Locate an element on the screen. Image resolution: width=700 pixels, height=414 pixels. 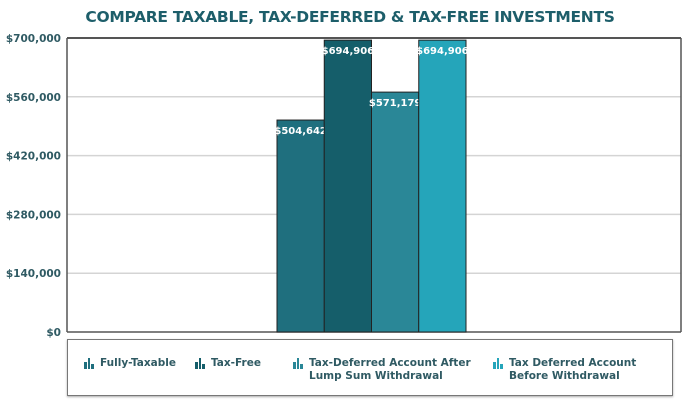
legend-label: Fully-Taxable is located at coordinates (138, 363).